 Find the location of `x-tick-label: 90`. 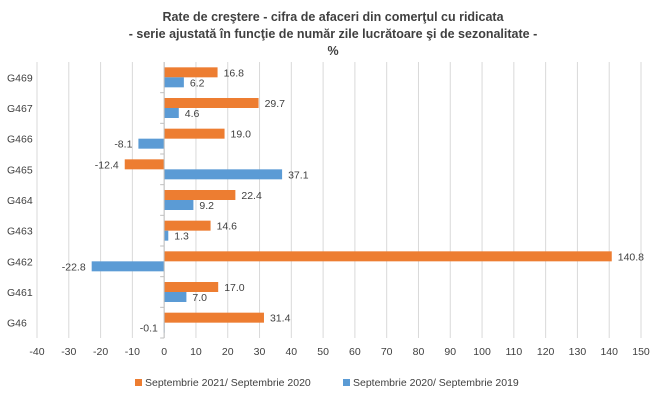

x-tick-label: 90 is located at coordinates (450, 352).